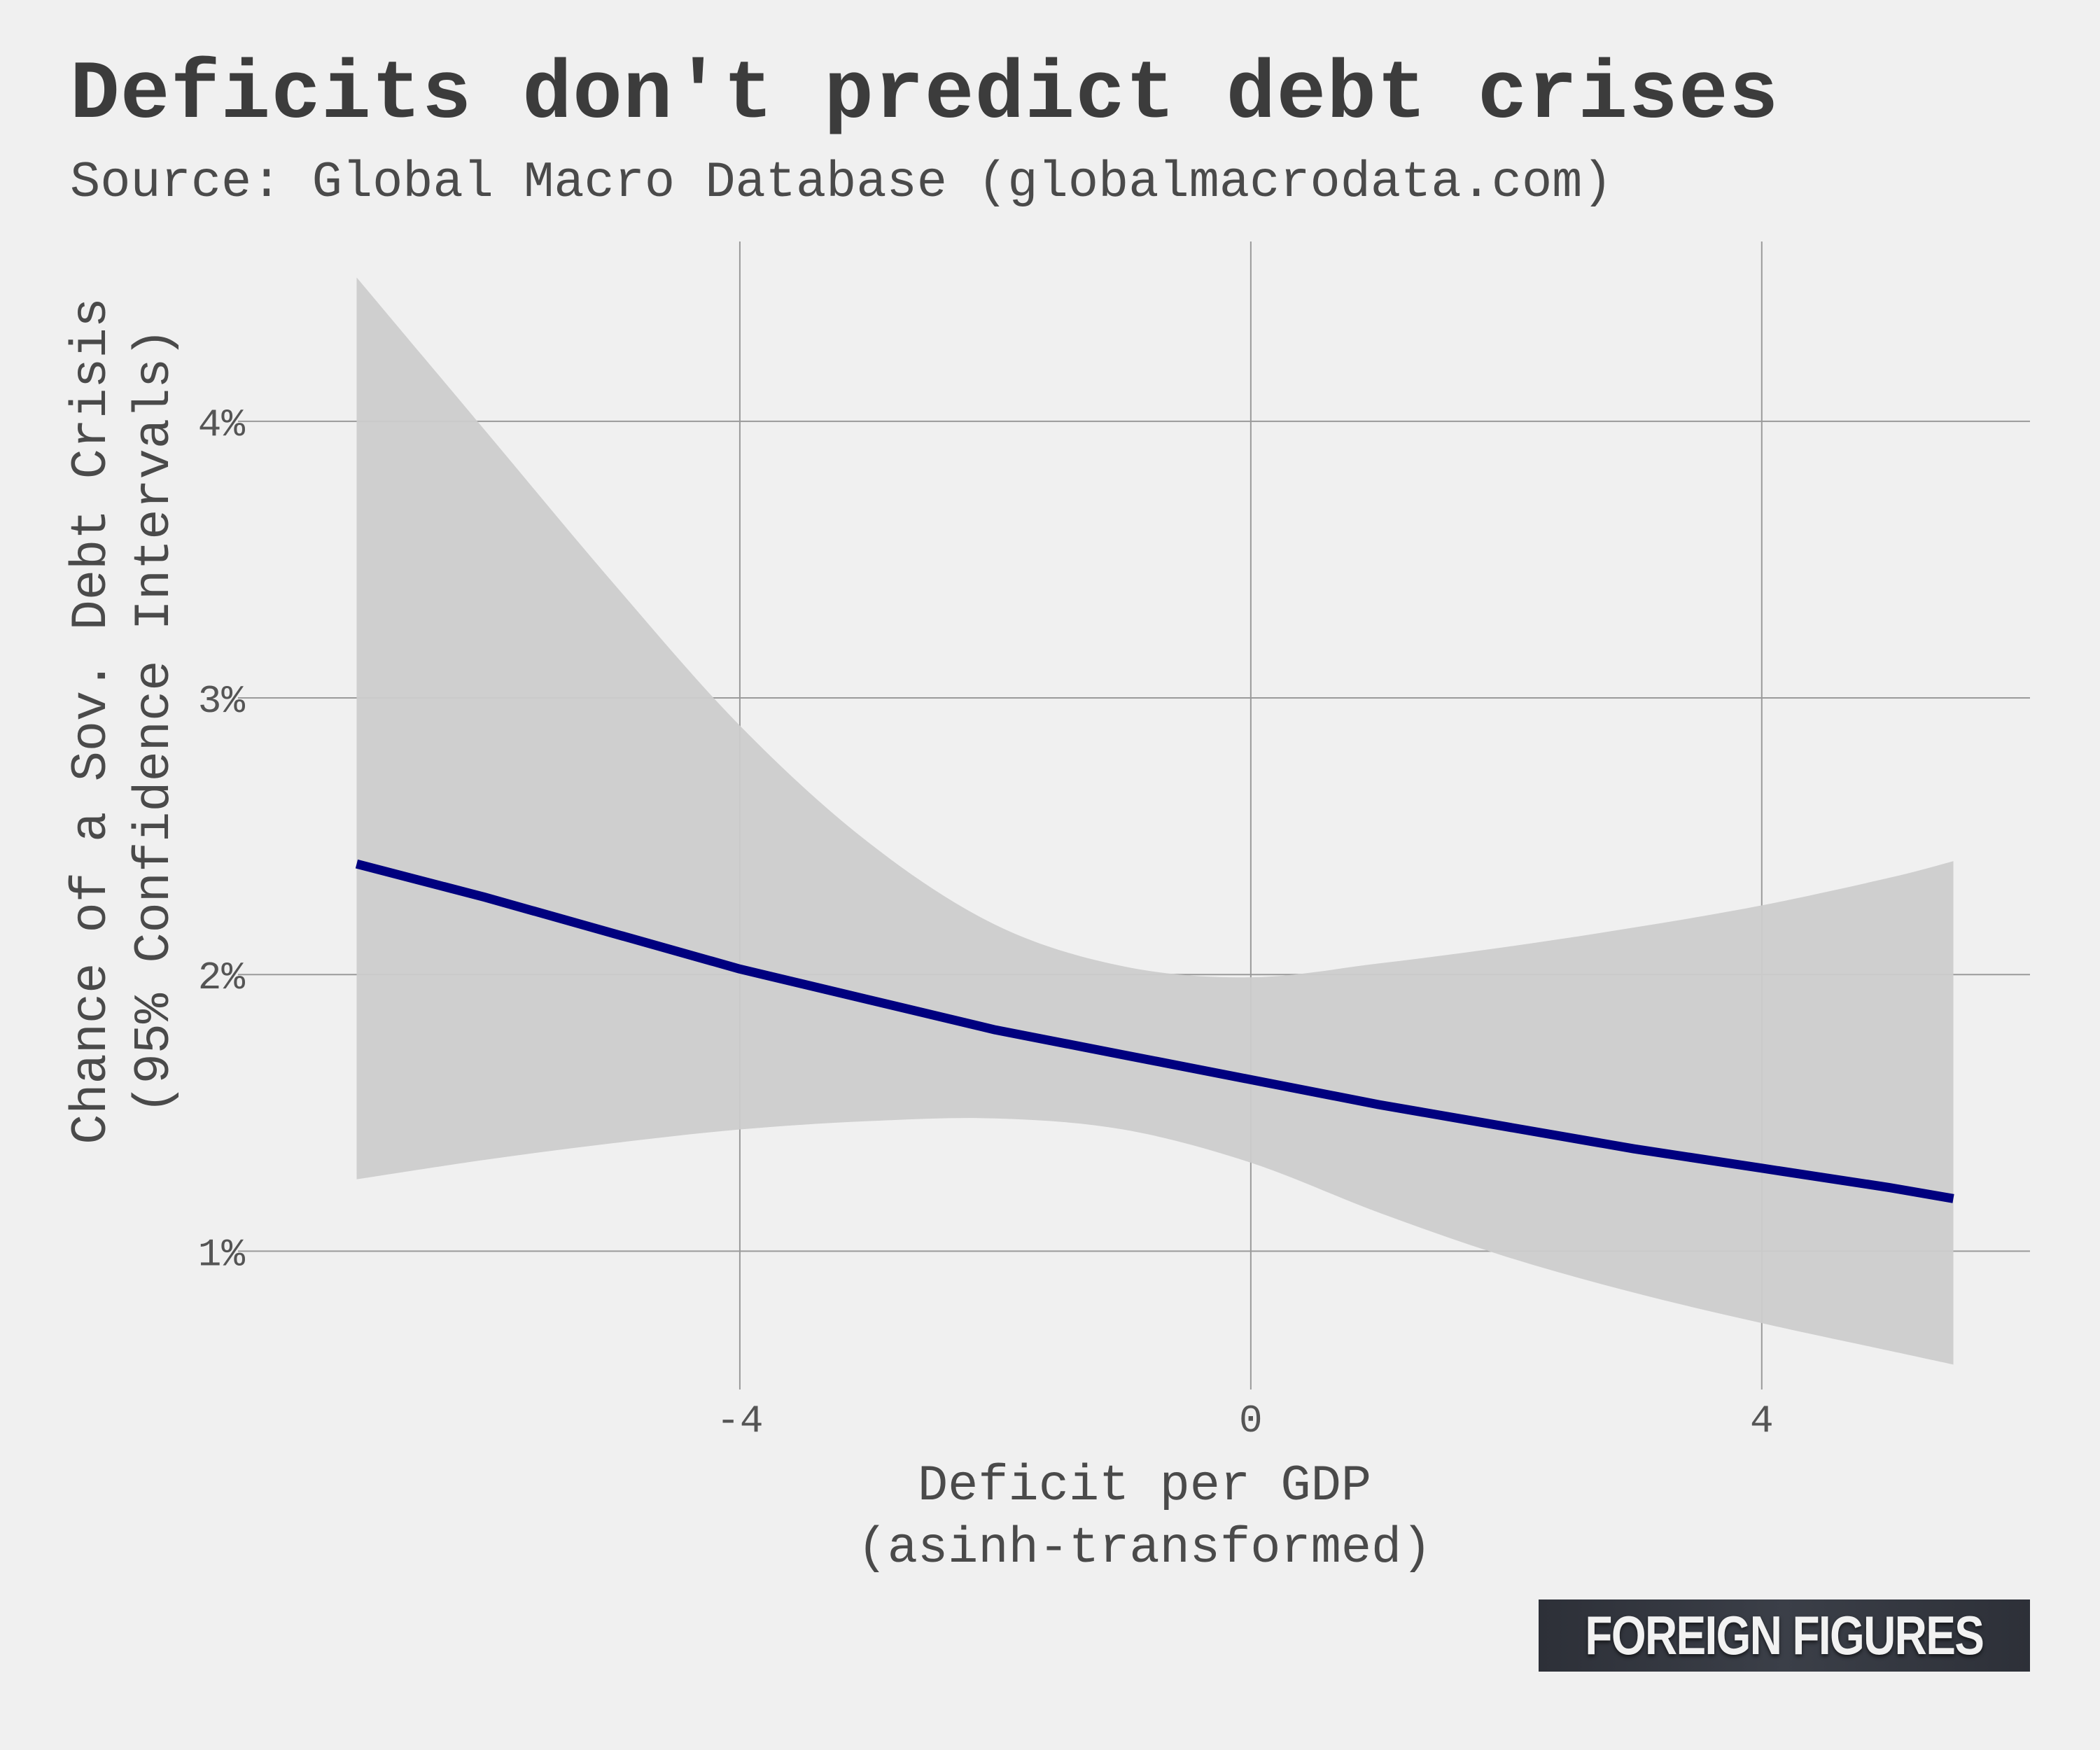 Image resolution: width=2100 pixels, height=1750 pixels. Describe the element at coordinates (1154, 1031) in the screenshot. I see `series-line` at that location.